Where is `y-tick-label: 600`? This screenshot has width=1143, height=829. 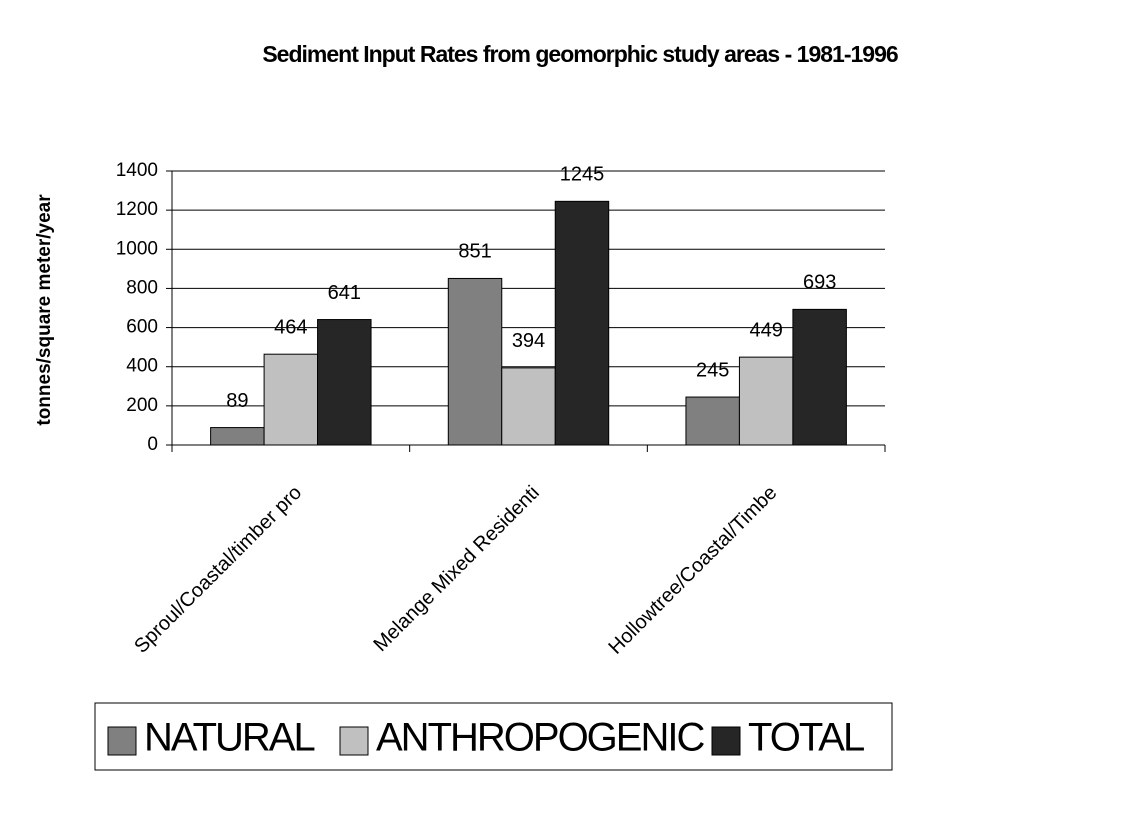
y-tick-label: 600 is located at coordinates (142, 327).